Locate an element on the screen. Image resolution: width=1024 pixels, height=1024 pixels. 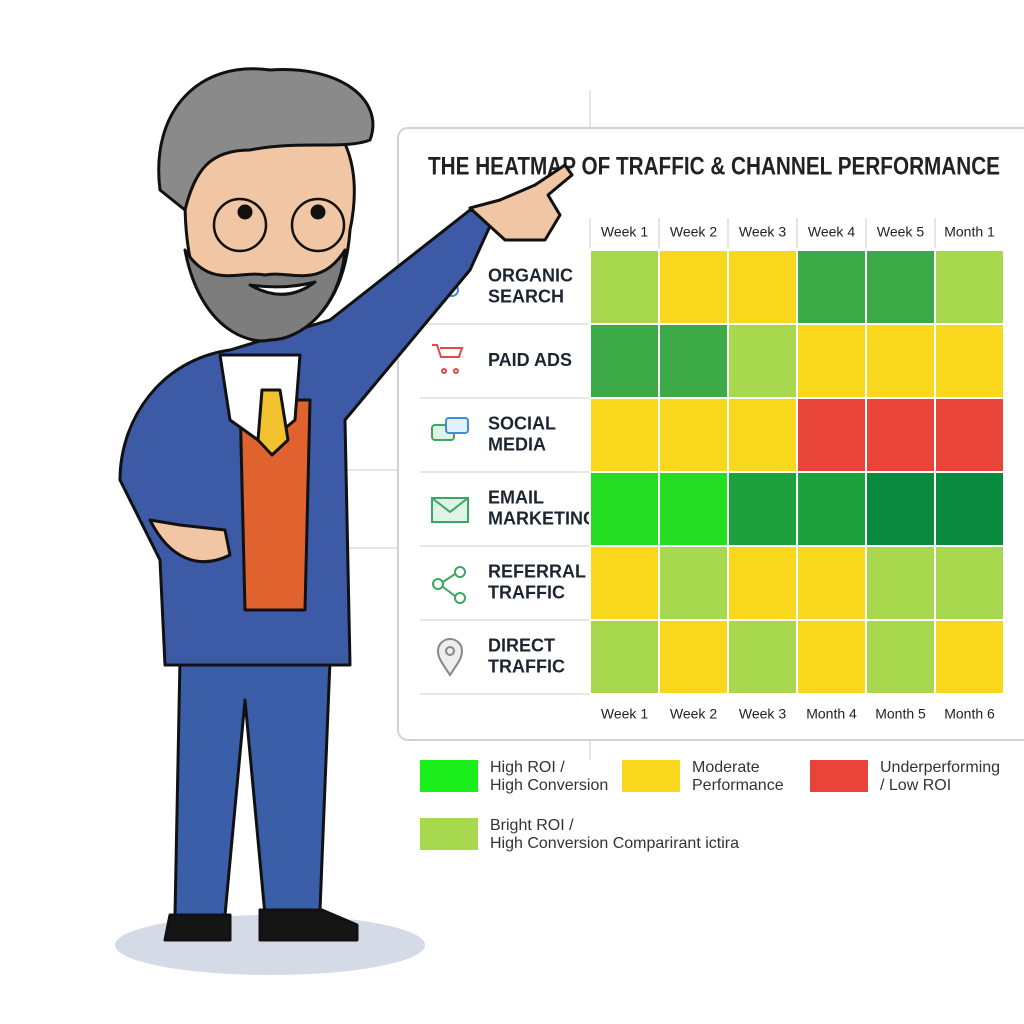
row-label: SOCIAL is located at coordinates (522, 423).